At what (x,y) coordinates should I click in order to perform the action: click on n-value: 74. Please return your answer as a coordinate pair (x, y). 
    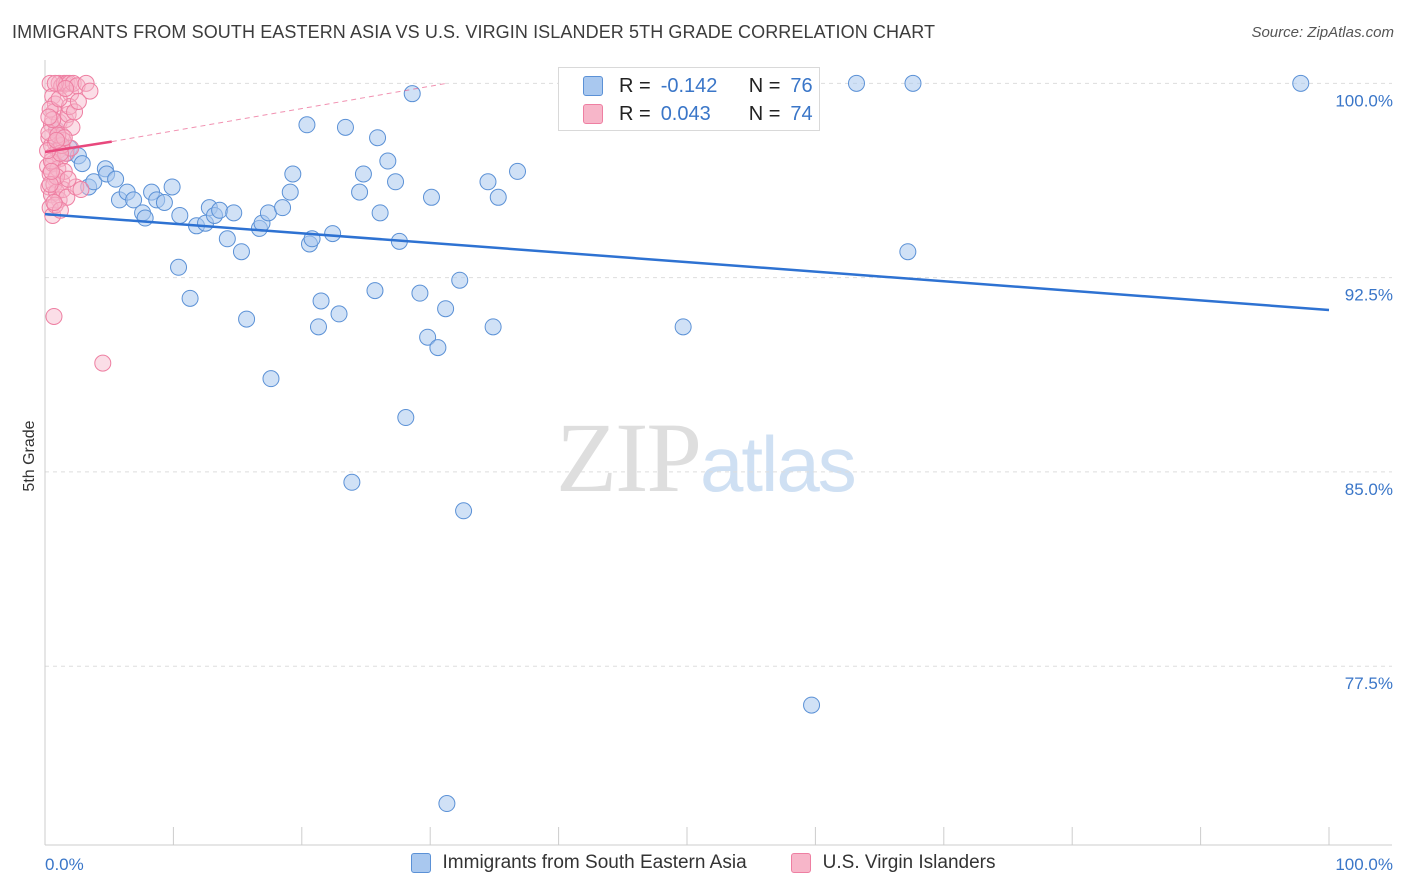
    Looking at the image, I should click on (801, 113).